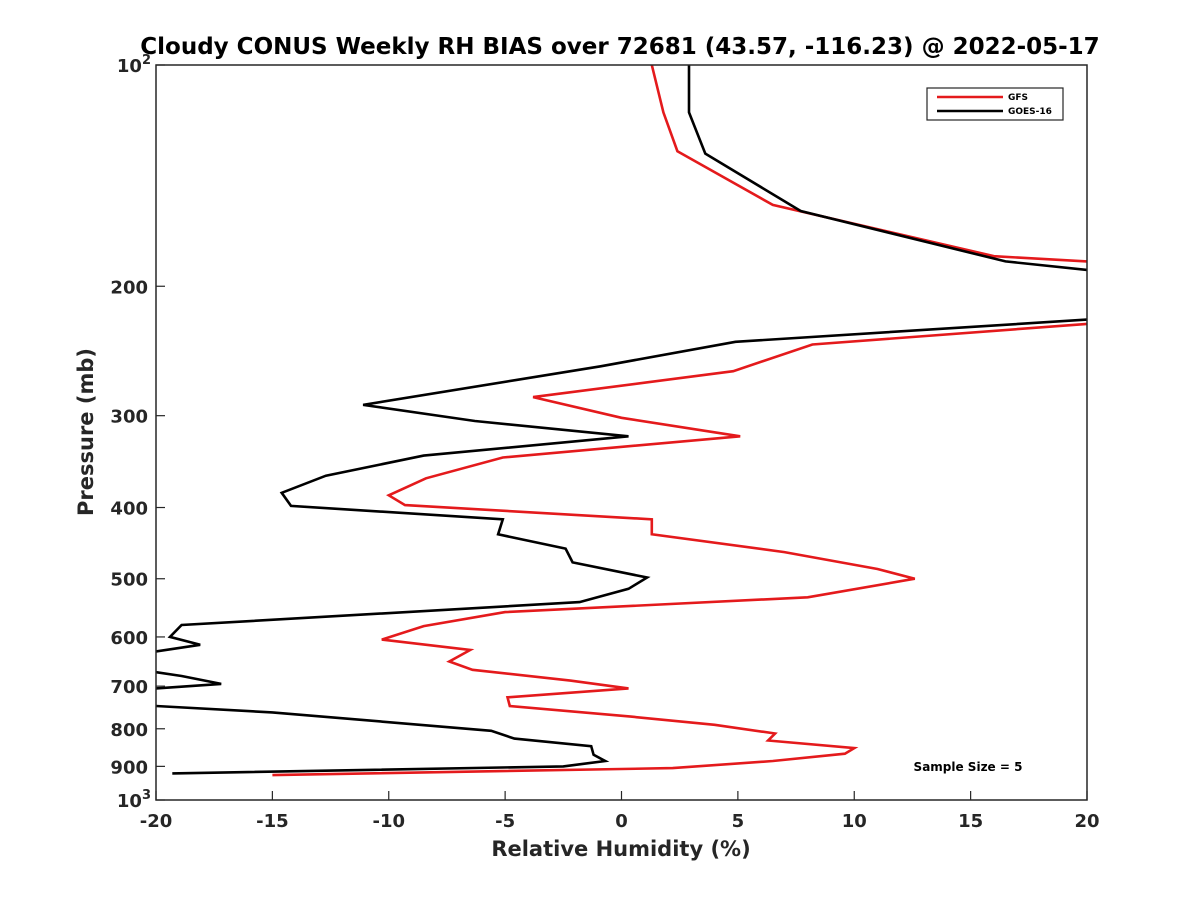  What do you see at coordinates (272, 821) in the screenshot?
I see `x-tick-label: -15` at bounding box center [272, 821].